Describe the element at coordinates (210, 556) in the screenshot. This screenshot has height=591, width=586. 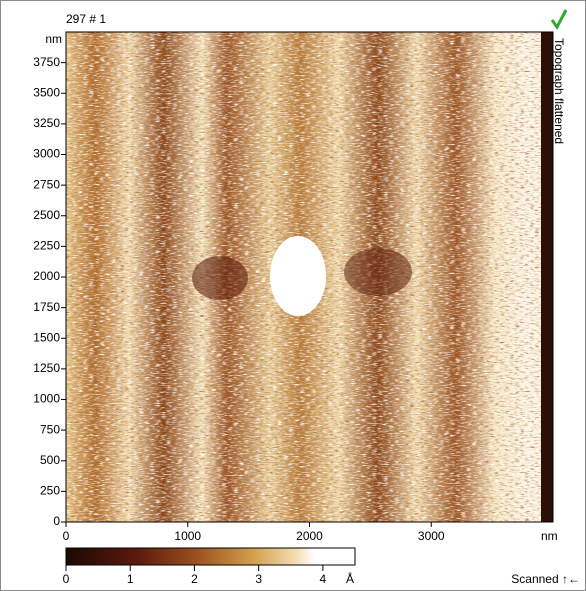
I see `colorbar` at that location.